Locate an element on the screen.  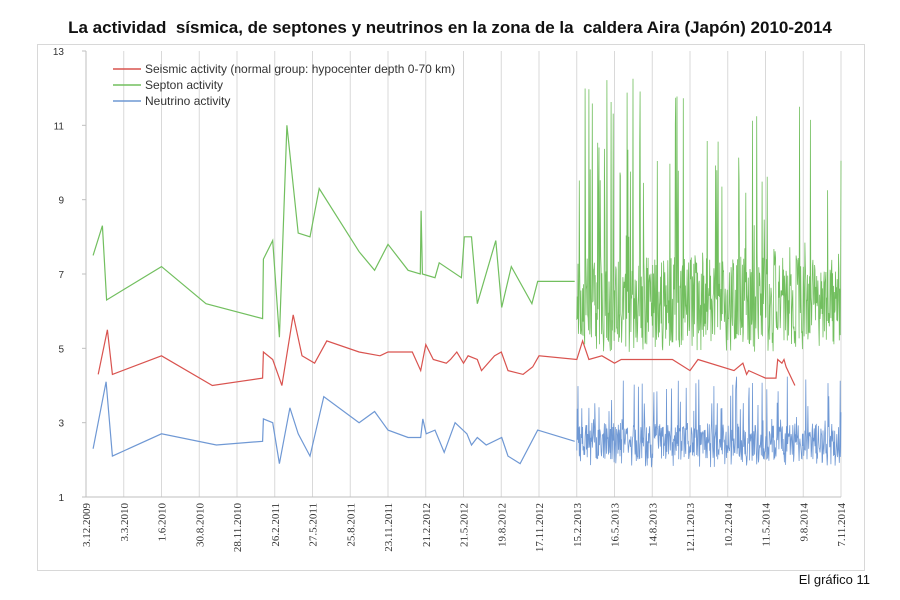
x-tick-label: 21.5.2012 is located at coordinates (465, 525).